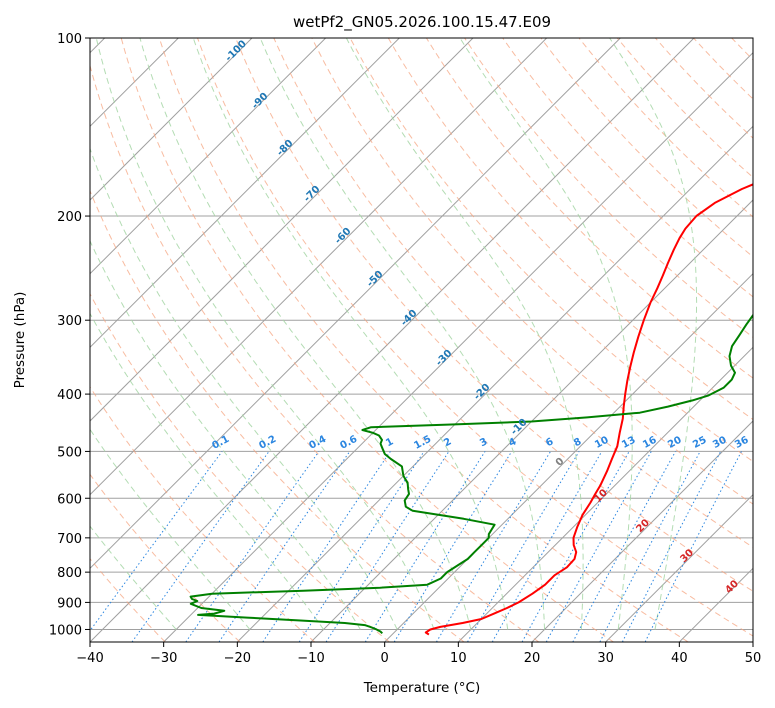  I want to click on chart-title: wetPf2_GN05.2026.100.15.47.E09, so click(422, 22).